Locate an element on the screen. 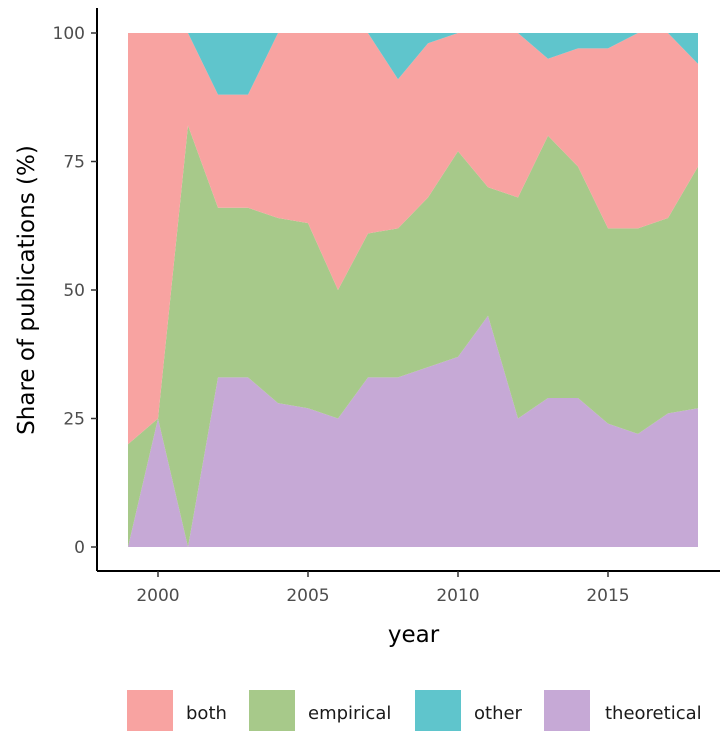 Image resolution: width=722 pixels, height=731 pixels. y-ticks: 0 25 50 75 100 is located at coordinates (75, 291).